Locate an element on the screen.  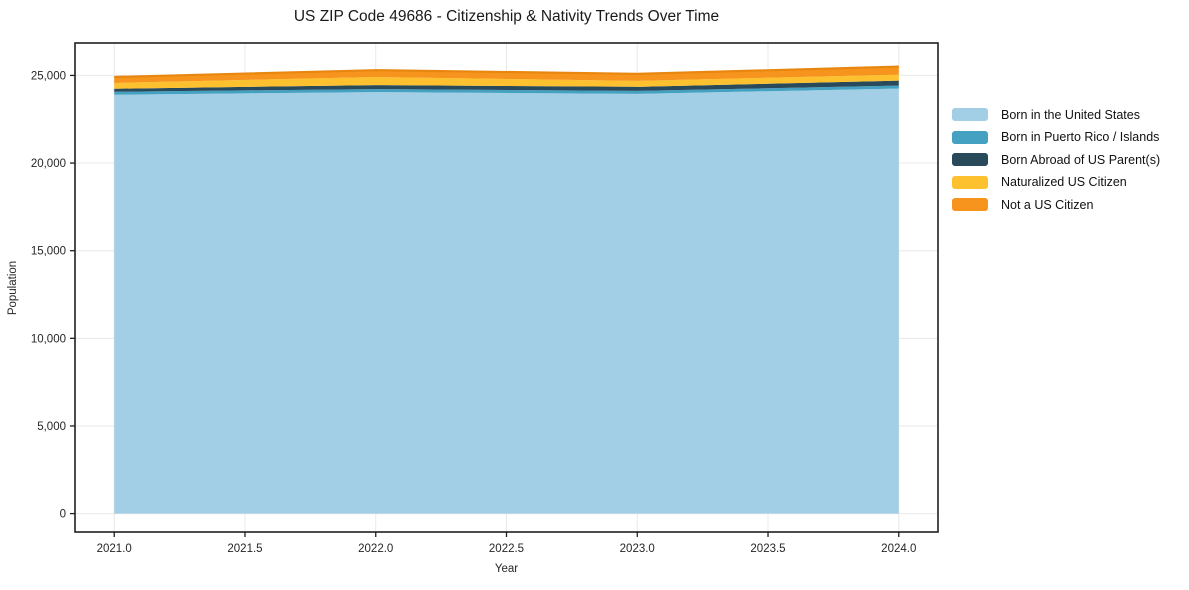
y-axis-label: Population is located at coordinates (13, 288).